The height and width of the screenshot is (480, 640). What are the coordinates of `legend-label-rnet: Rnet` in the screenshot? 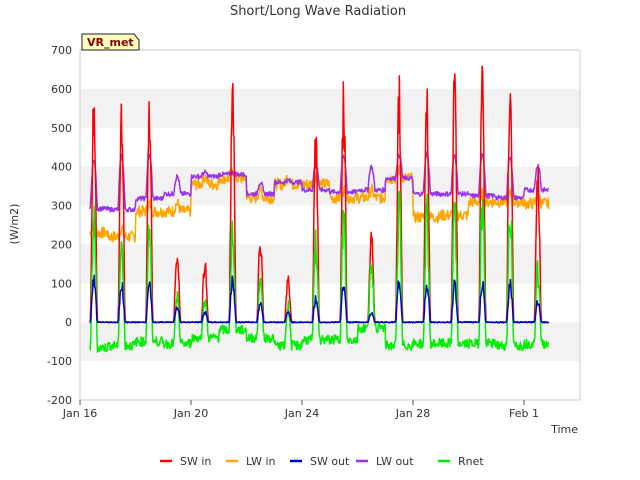 It's located at (471, 461).